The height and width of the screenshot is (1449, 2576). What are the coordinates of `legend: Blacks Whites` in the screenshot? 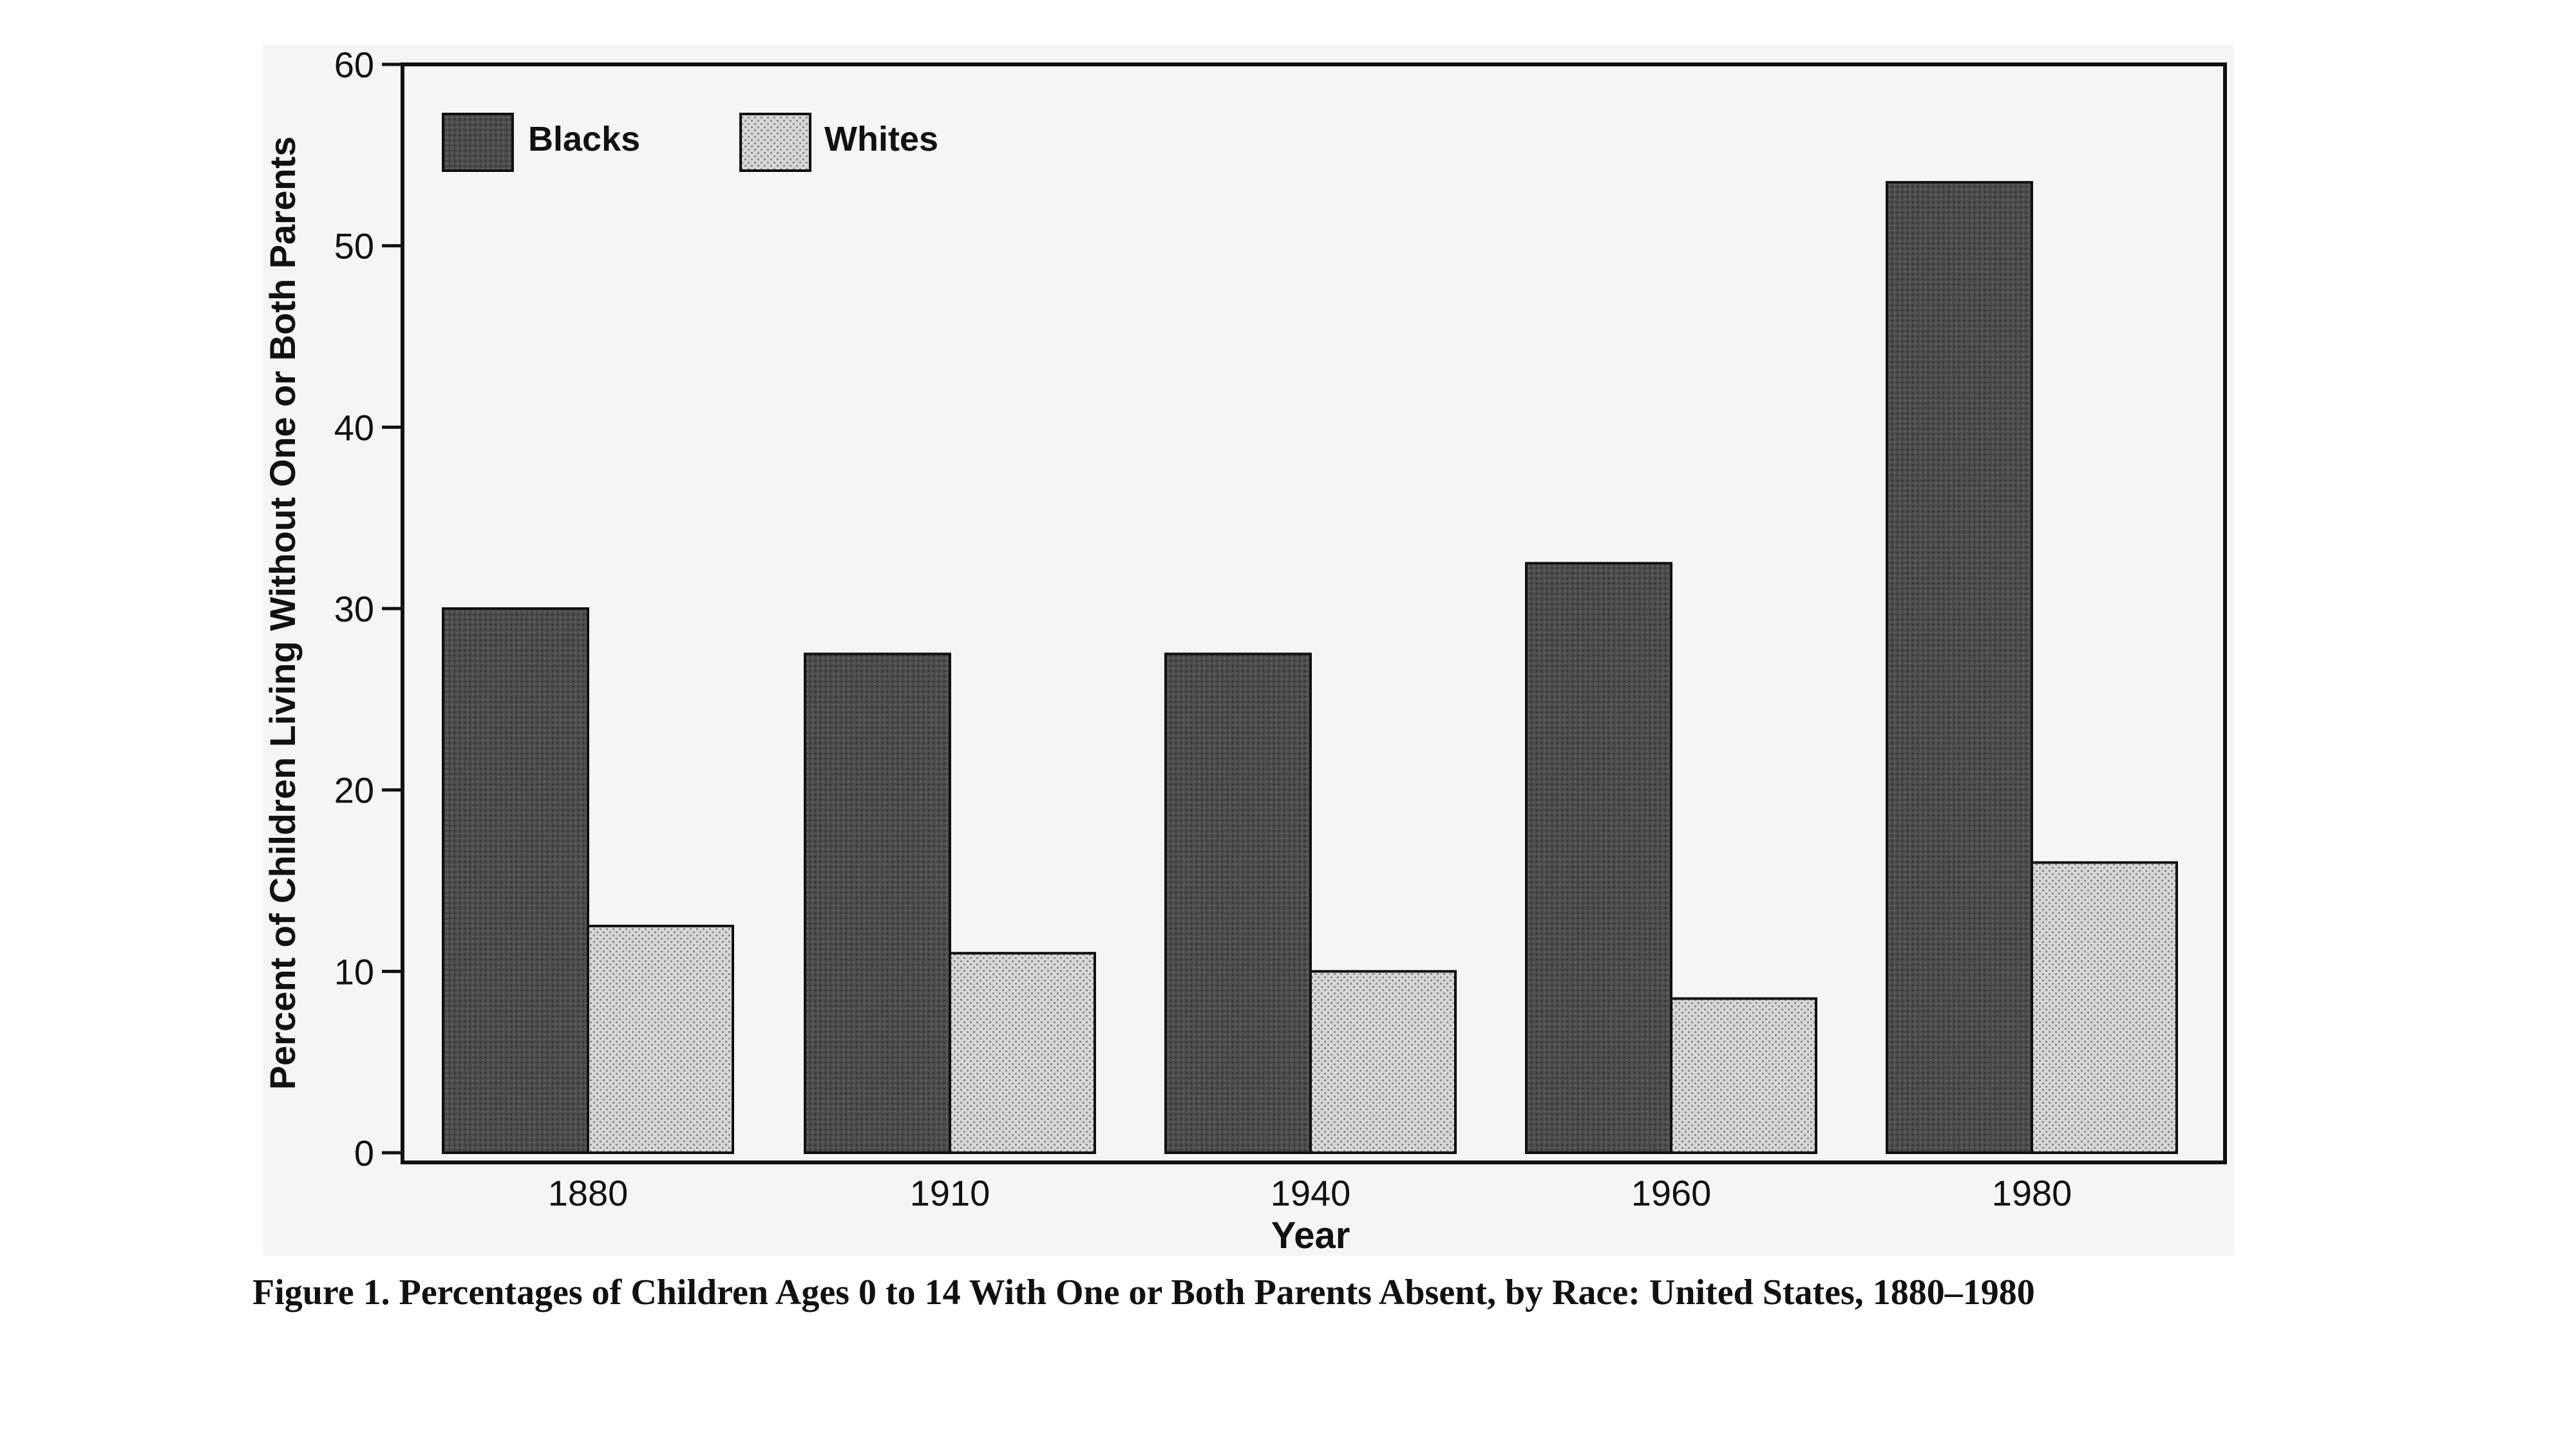 It's located at (690, 143).